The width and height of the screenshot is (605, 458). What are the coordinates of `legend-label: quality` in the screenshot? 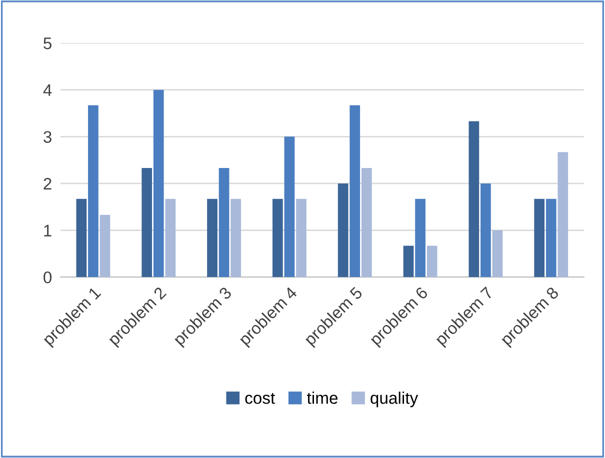 It's located at (394, 400).